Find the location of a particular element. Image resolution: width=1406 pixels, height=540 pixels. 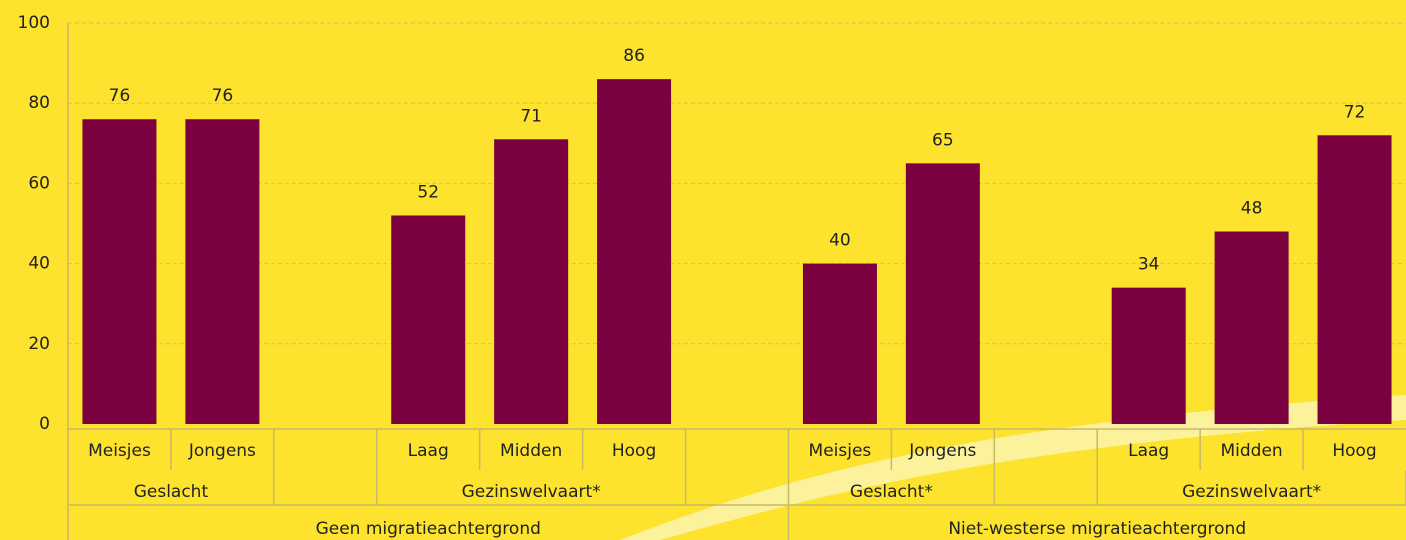

group-label: Geslacht* is located at coordinates (891, 492).